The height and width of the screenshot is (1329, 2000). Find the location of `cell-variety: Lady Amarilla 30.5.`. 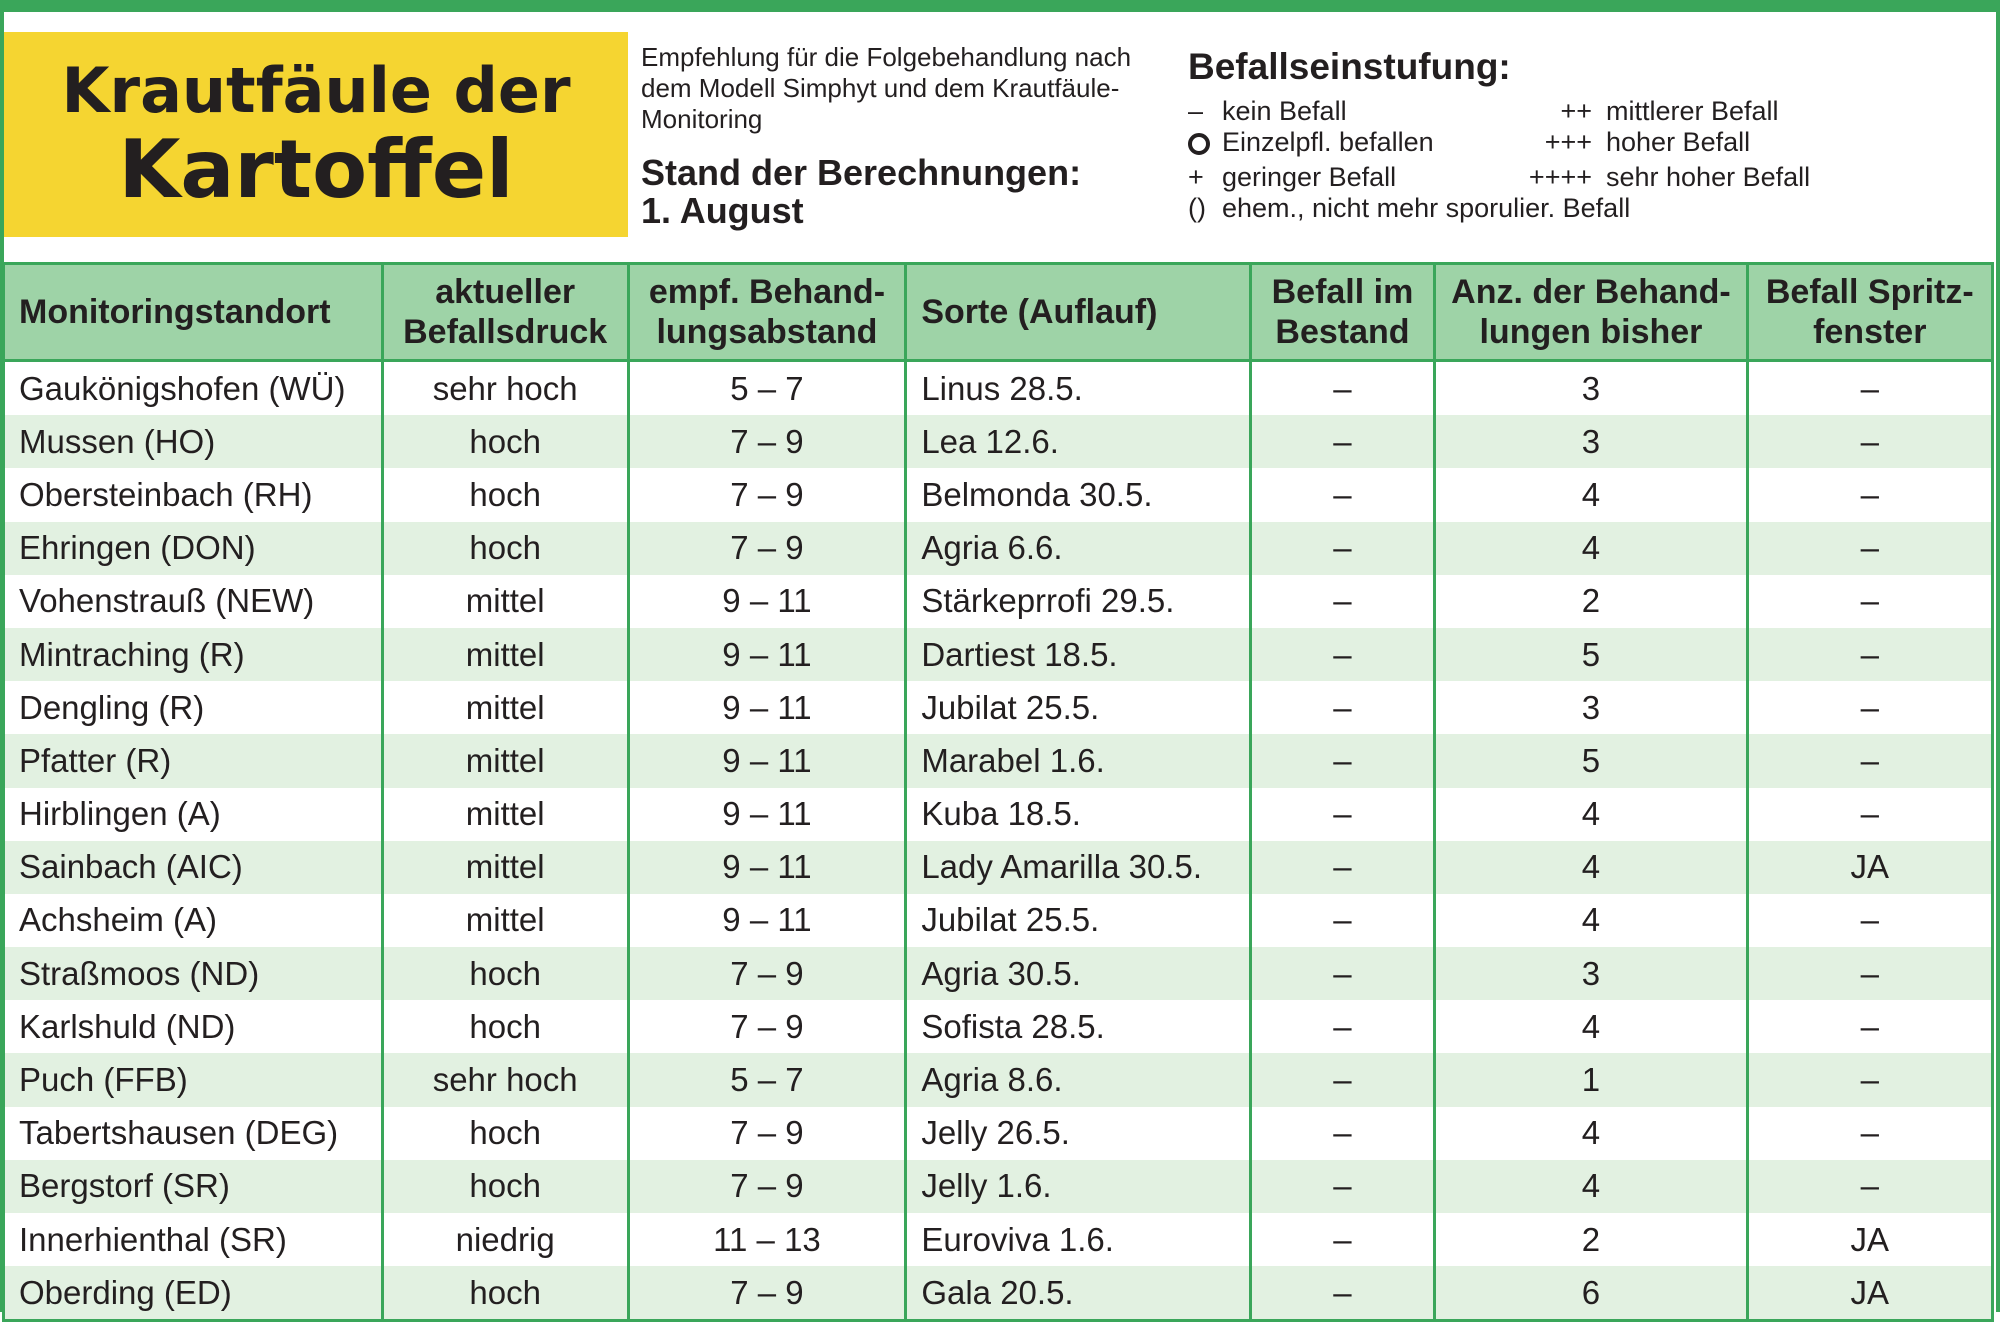

cell-variety: Lady Amarilla 30.5. is located at coordinates (1078, 867).